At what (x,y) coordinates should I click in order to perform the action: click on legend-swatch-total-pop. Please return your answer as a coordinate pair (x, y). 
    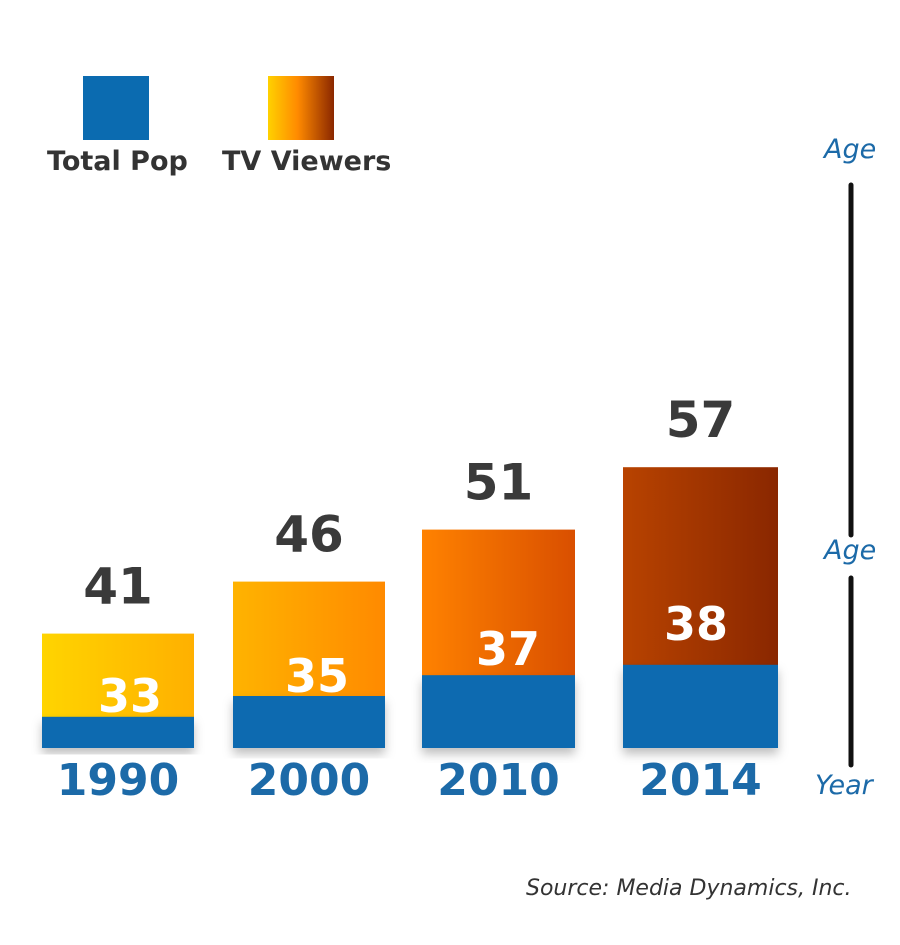
    Looking at the image, I should click on (116, 108).